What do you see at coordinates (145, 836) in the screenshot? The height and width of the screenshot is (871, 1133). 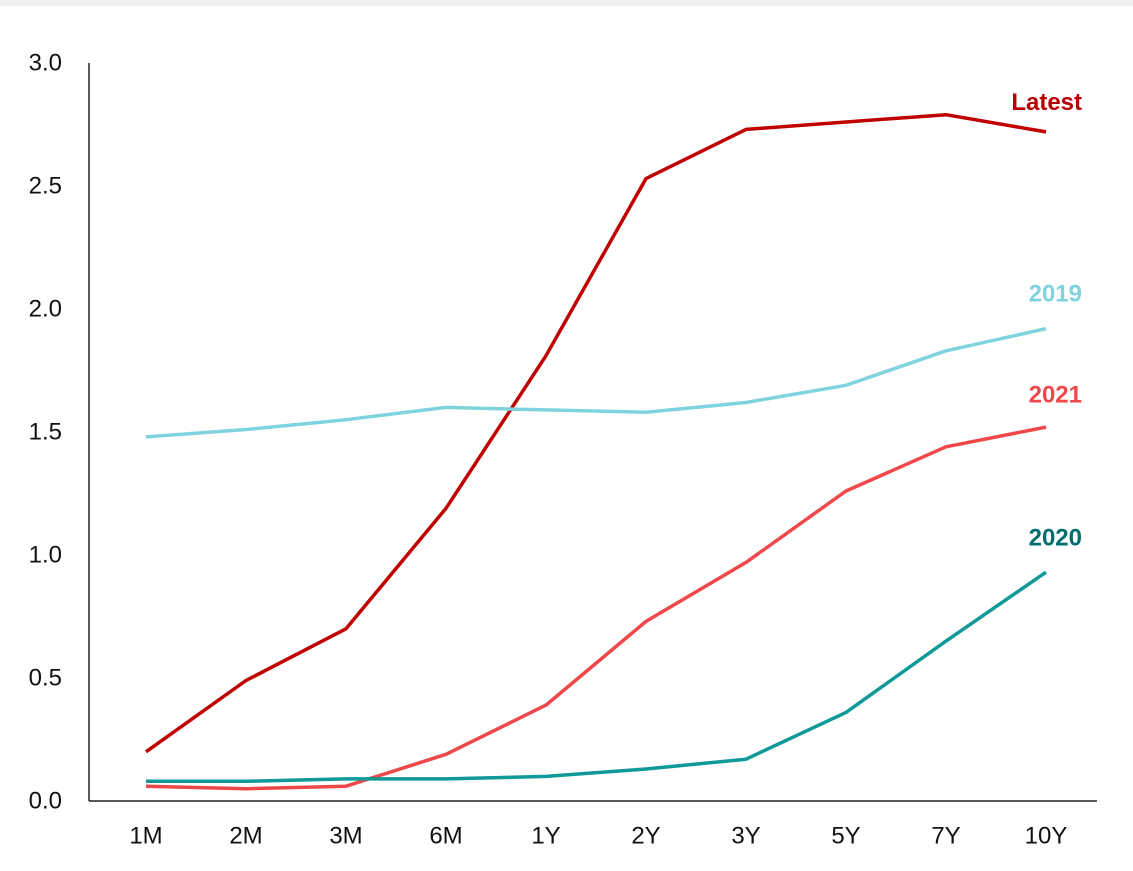 I see `x-tick-label: 1M` at bounding box center [145, 836].